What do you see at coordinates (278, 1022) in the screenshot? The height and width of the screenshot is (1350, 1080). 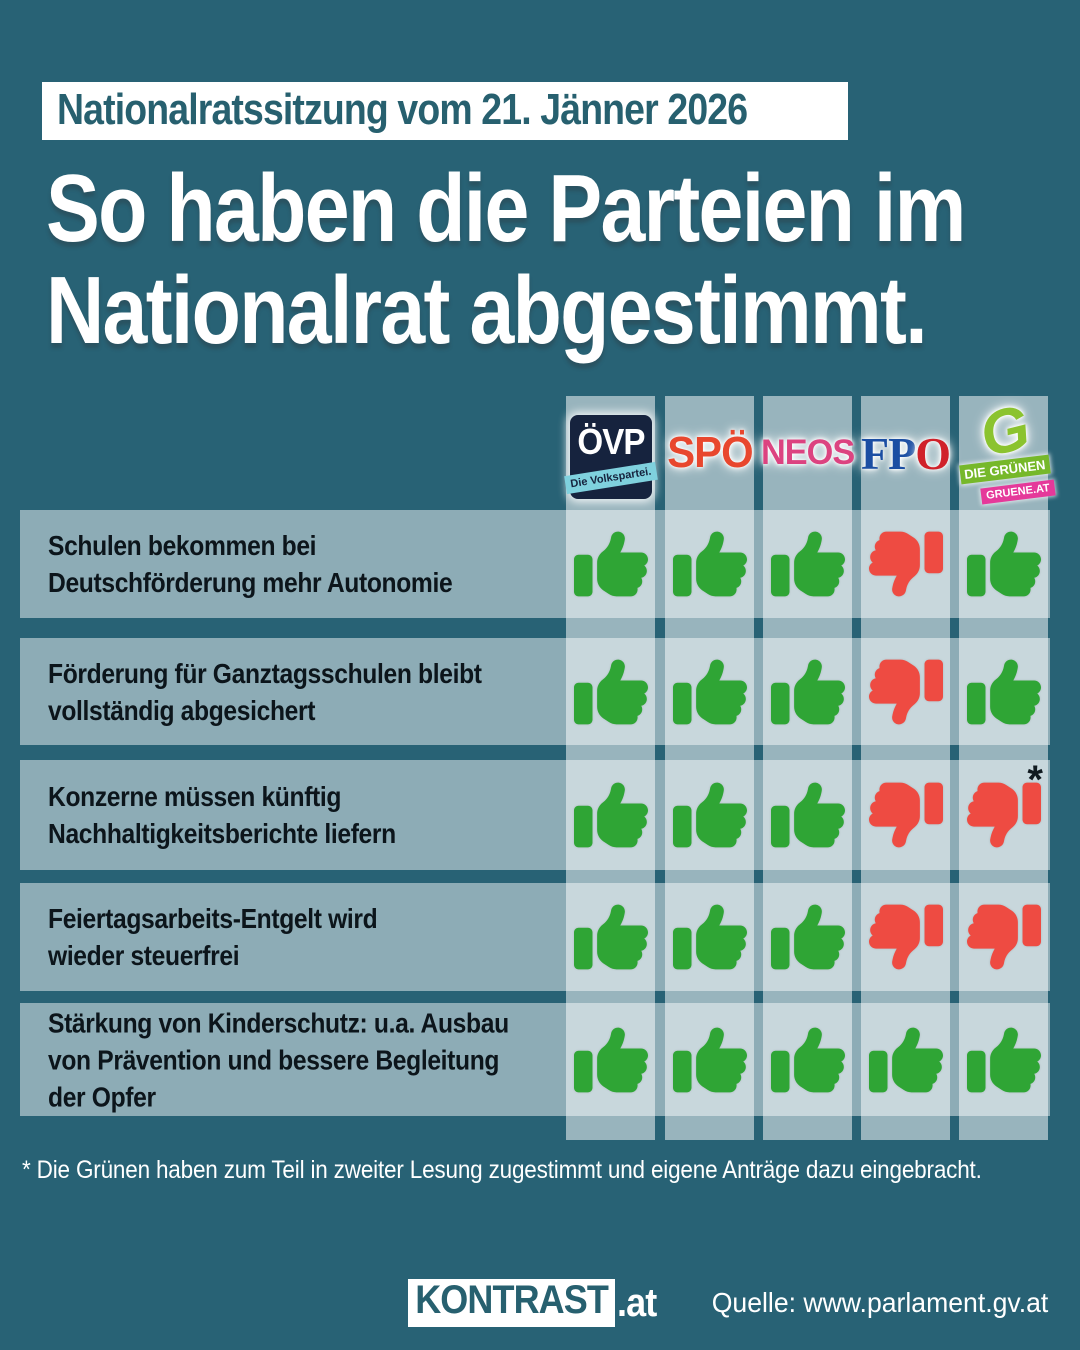 I see `row-topic-line: Stärkung von Kinderschutz: u.a. Ausbau` at bounding box center [278, 1022].